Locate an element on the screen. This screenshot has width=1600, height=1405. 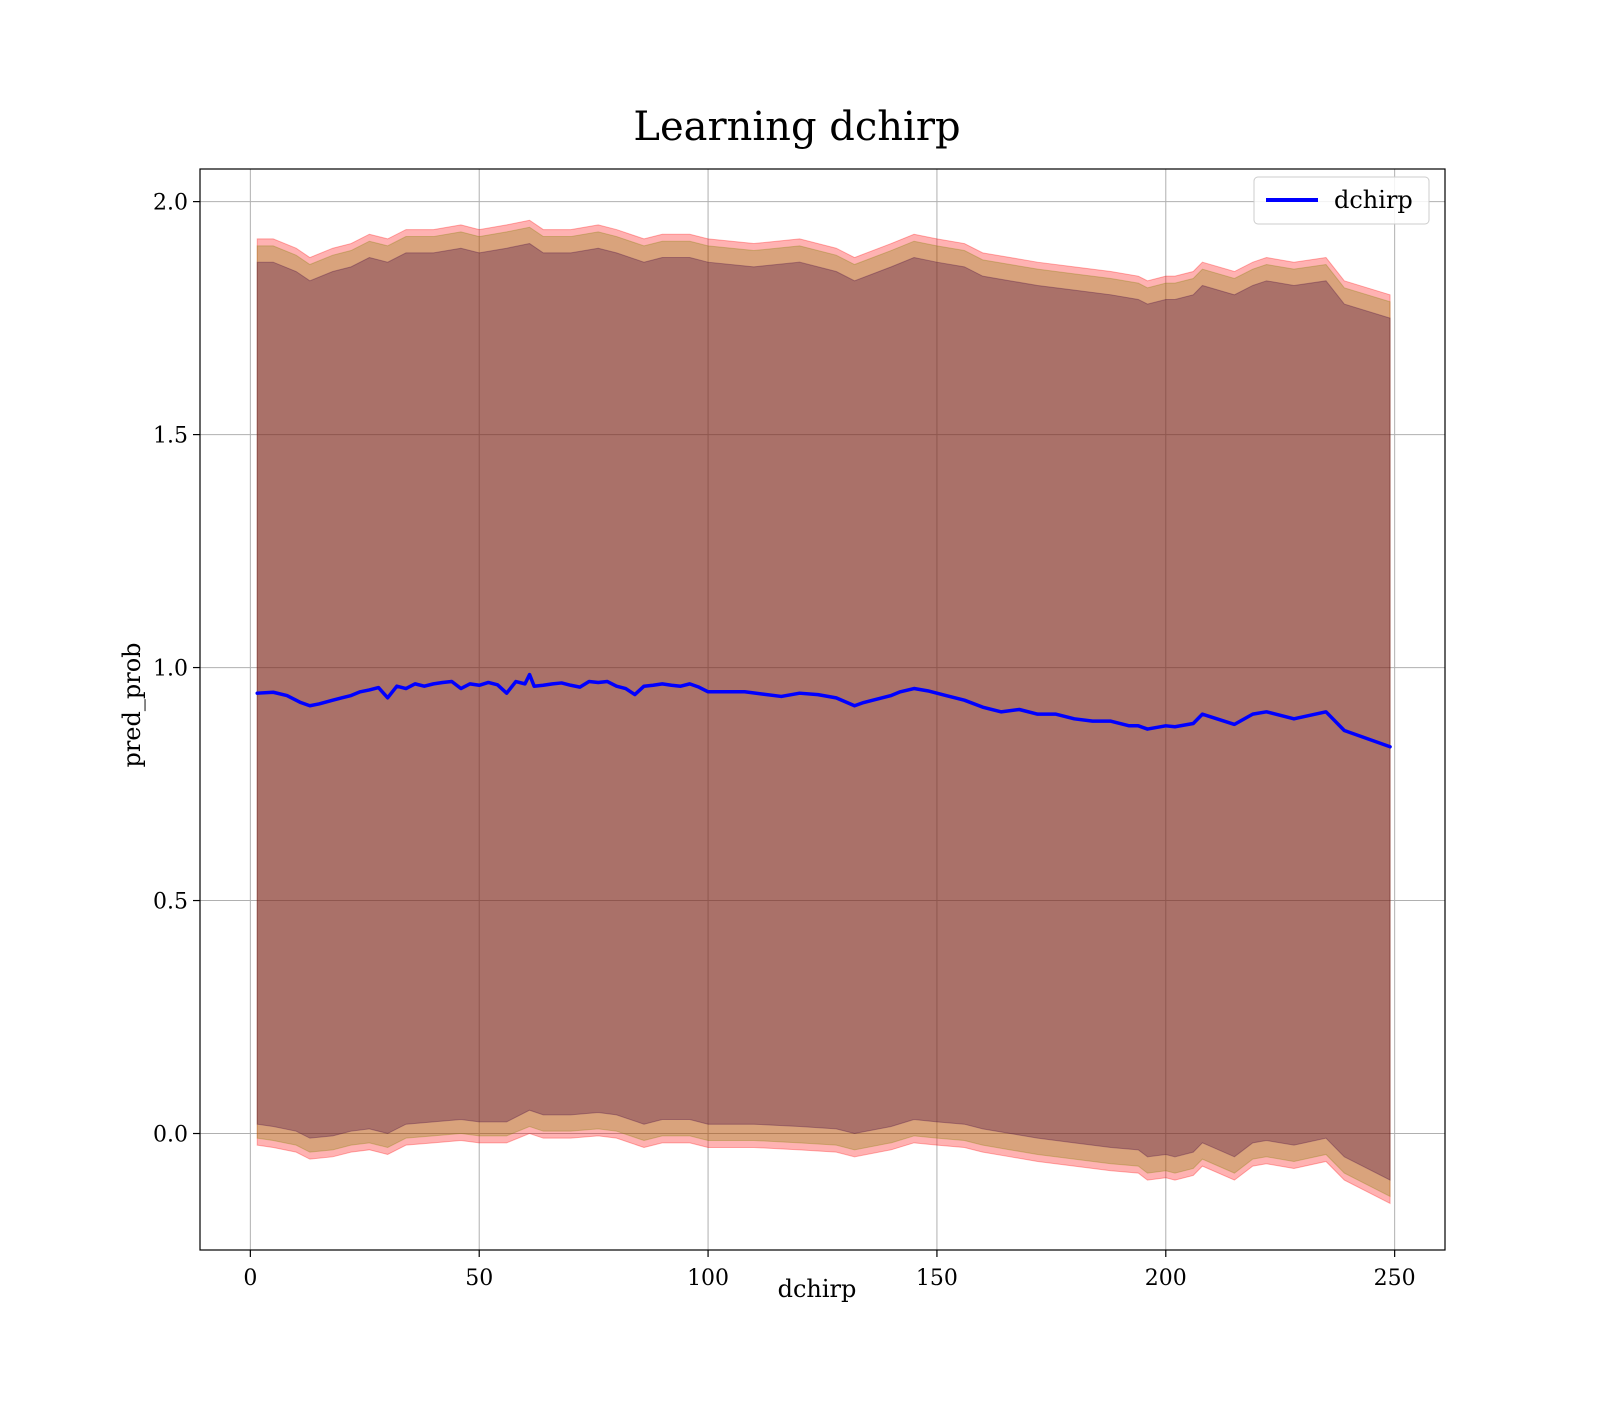
x-tick-label: 150 is located at coordinates (937, 1278).